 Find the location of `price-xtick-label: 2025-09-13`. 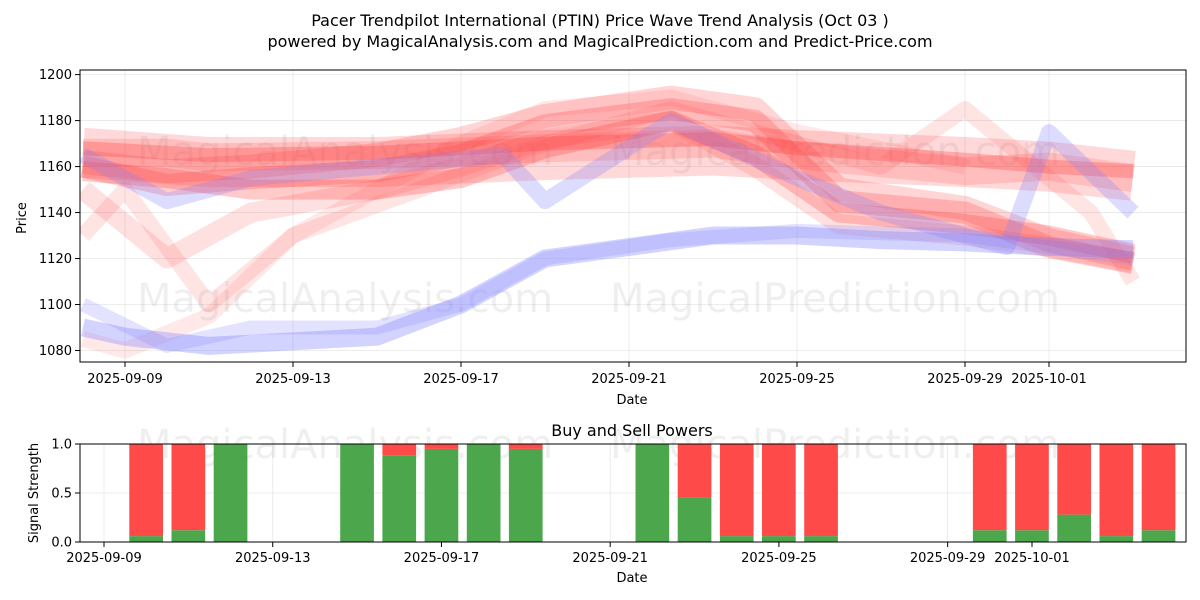

price-xtick-label: 2025-09-13 is located at coordinates (293, 379).